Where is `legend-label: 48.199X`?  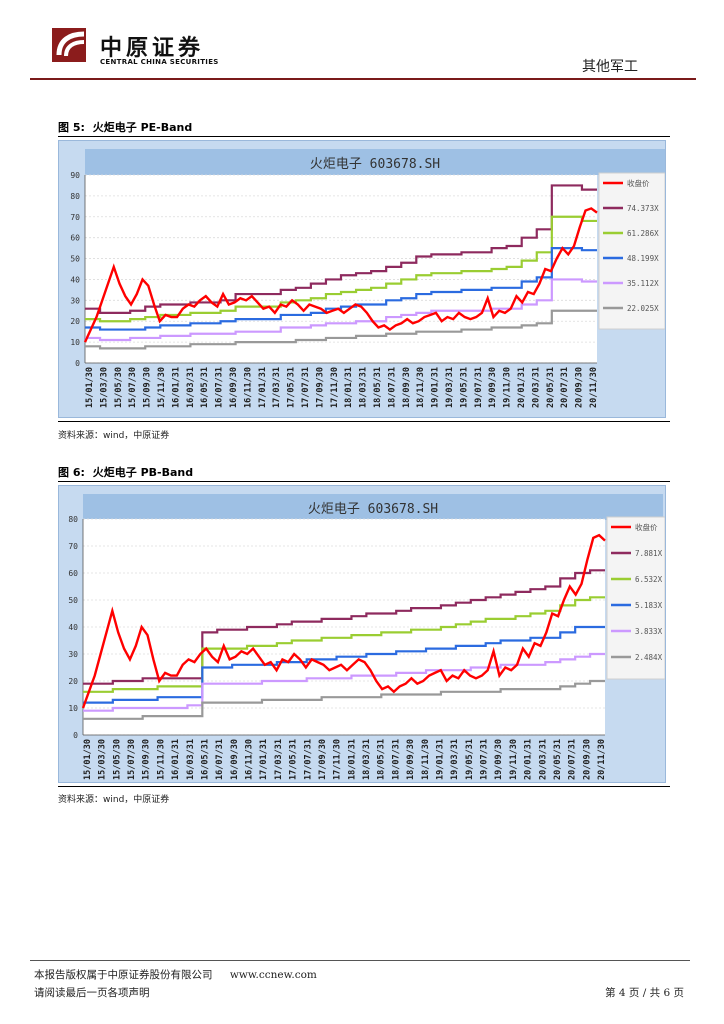 legend-label: 48.199X is located at coordinates (643, 258).